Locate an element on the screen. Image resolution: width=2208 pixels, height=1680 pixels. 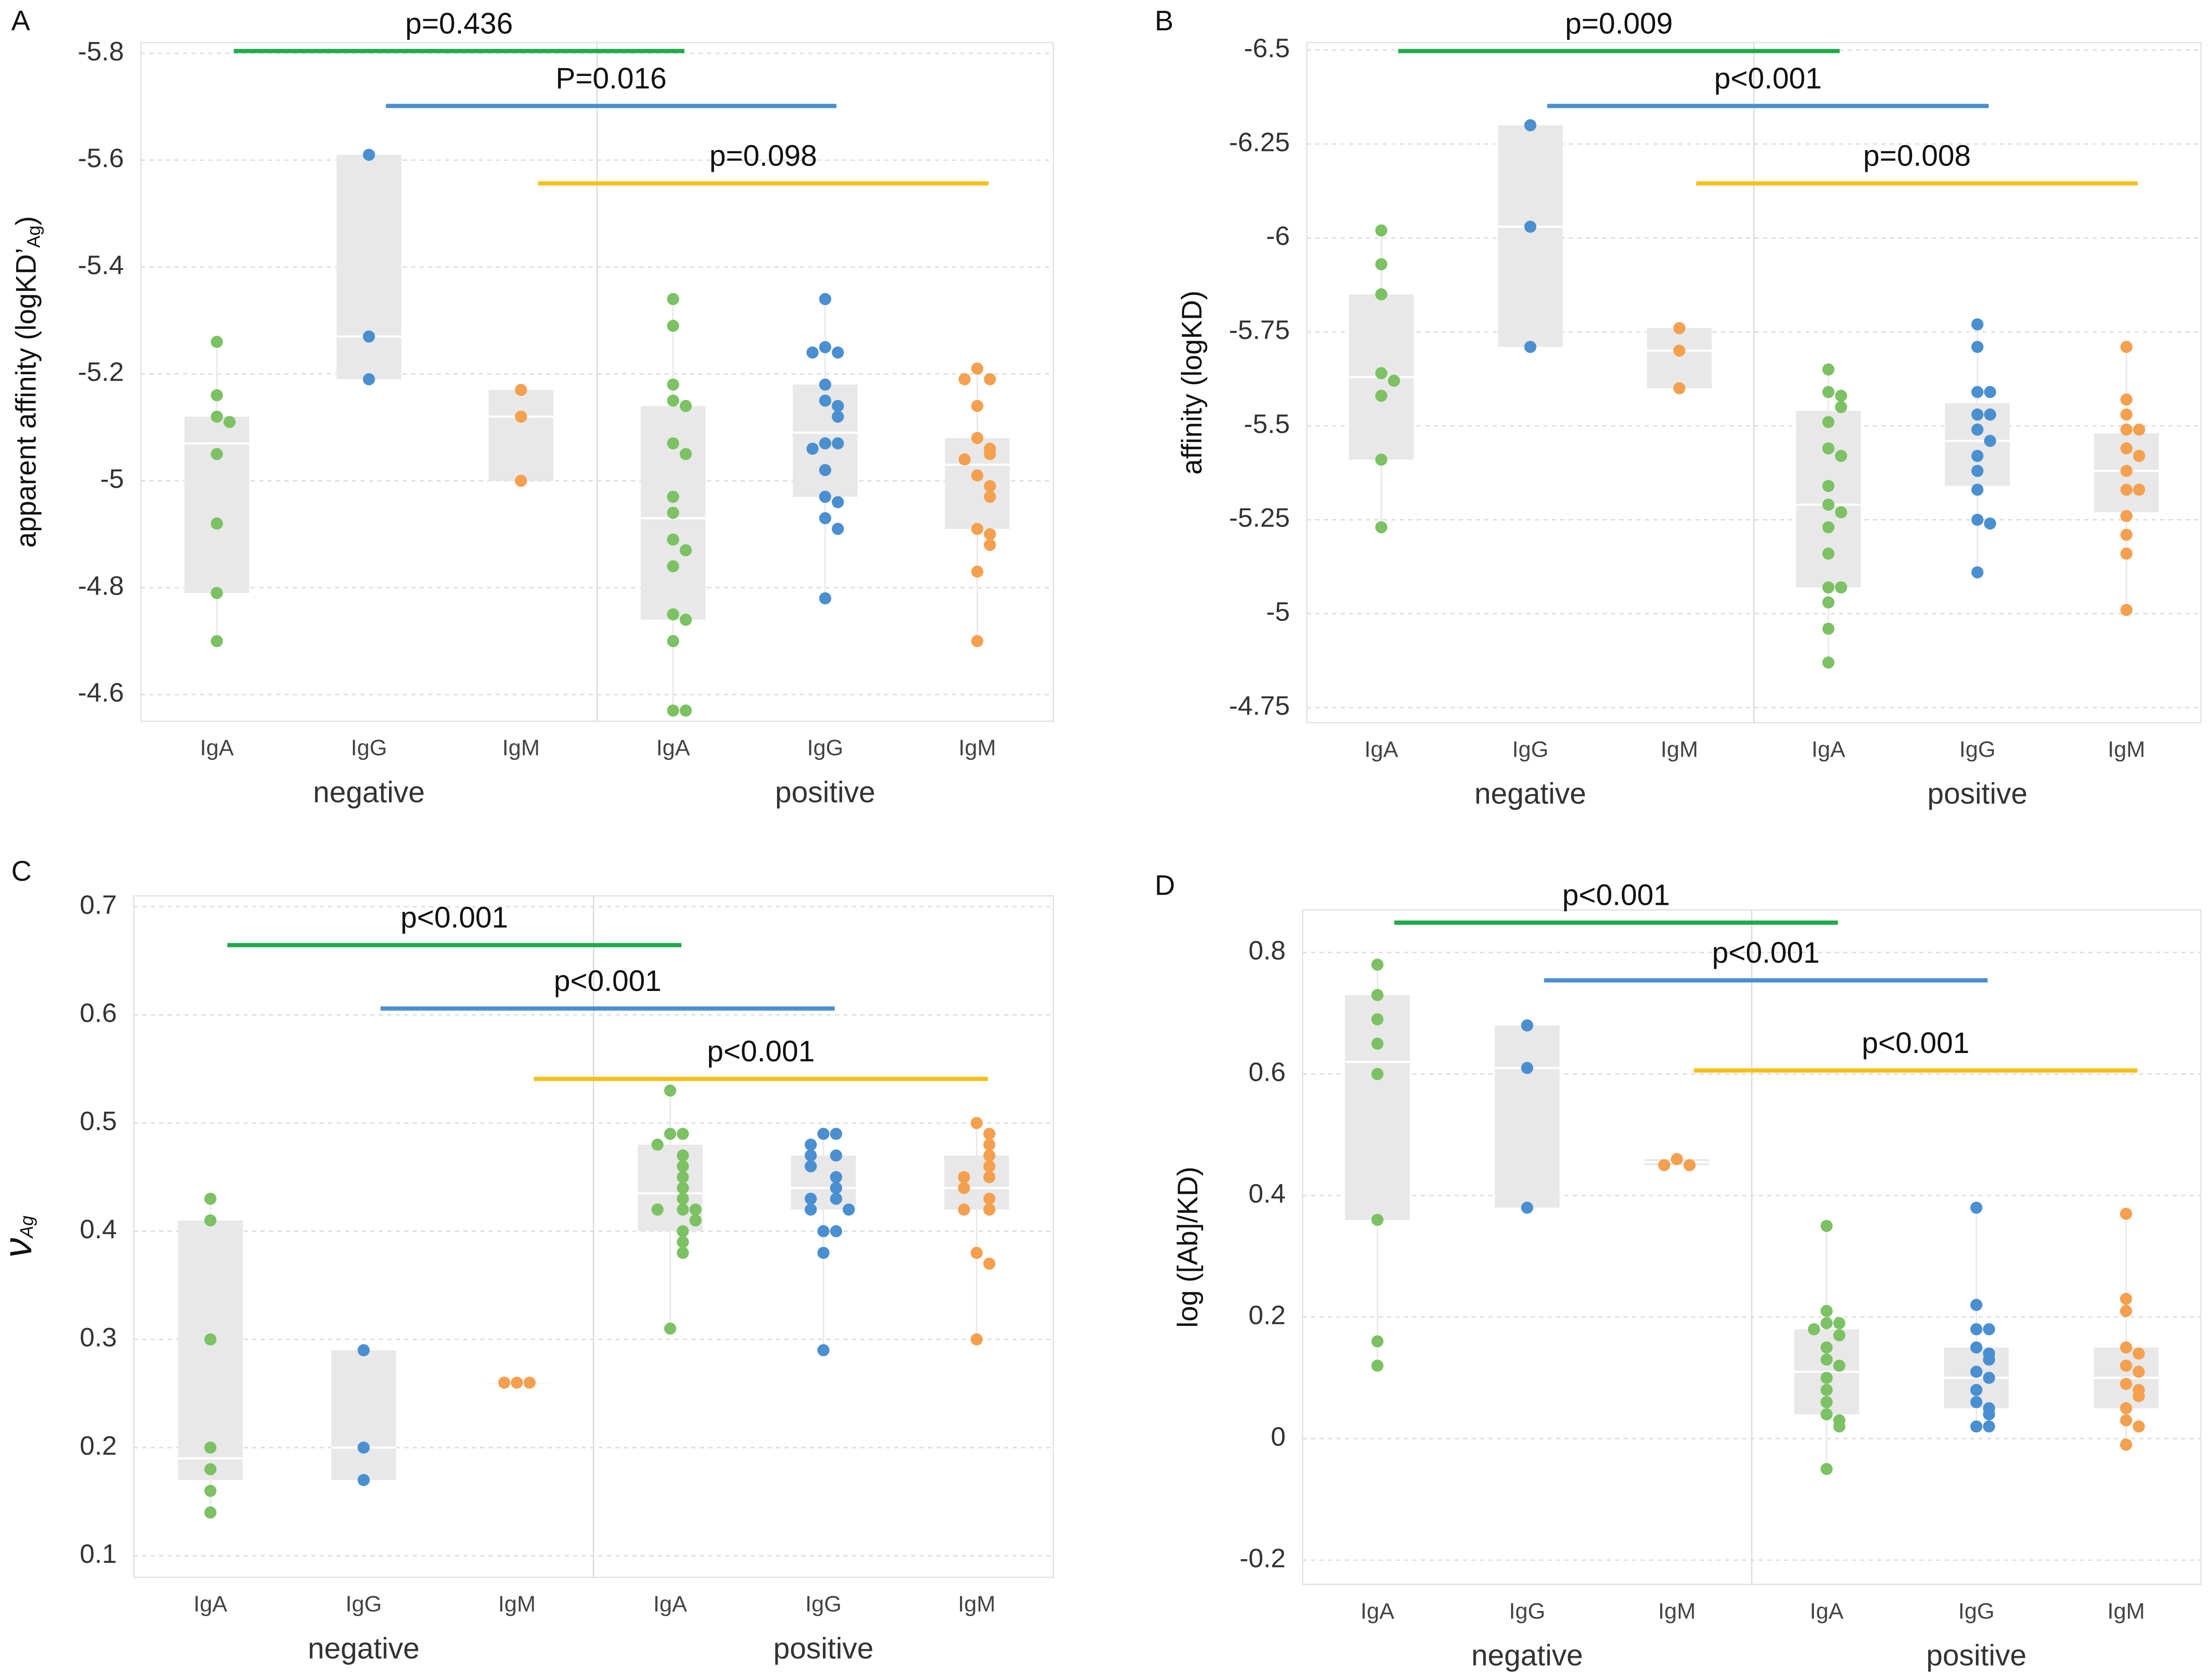
x-tick-label: IgG is located at coordinates (363, 1604).